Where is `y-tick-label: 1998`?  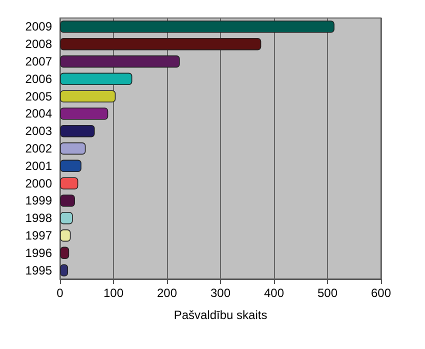
y-tick-label: 1998 is located at coordinates (38, 218).